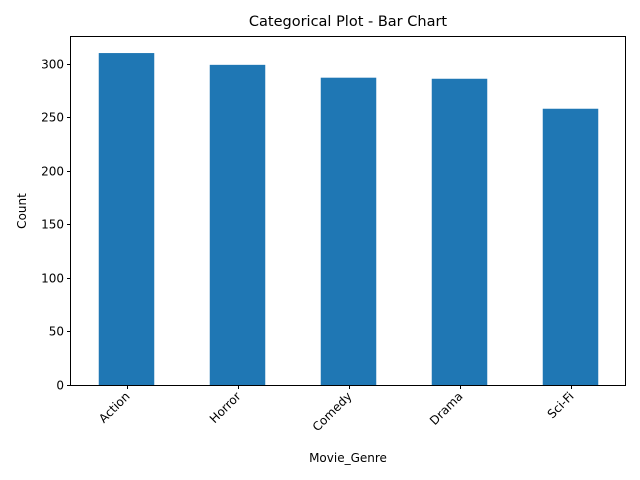 This screenshot has height=480, width=640. What do you see at coordinates (52, 65) in the screenshot?
I see `y-tick-label: 300` at bounding box center [52, 65].